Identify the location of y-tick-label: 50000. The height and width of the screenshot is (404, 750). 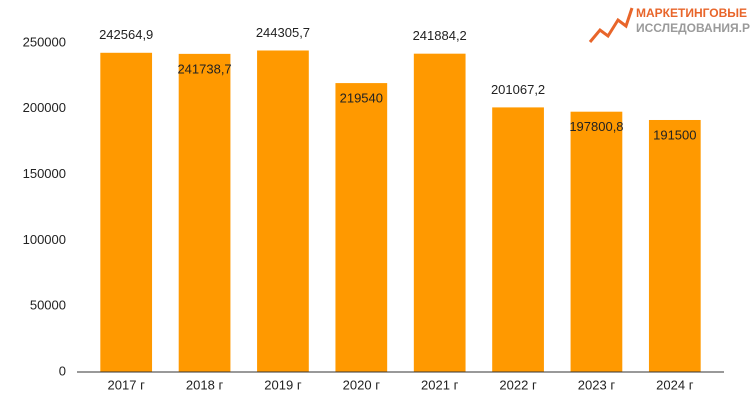
(48, 305).